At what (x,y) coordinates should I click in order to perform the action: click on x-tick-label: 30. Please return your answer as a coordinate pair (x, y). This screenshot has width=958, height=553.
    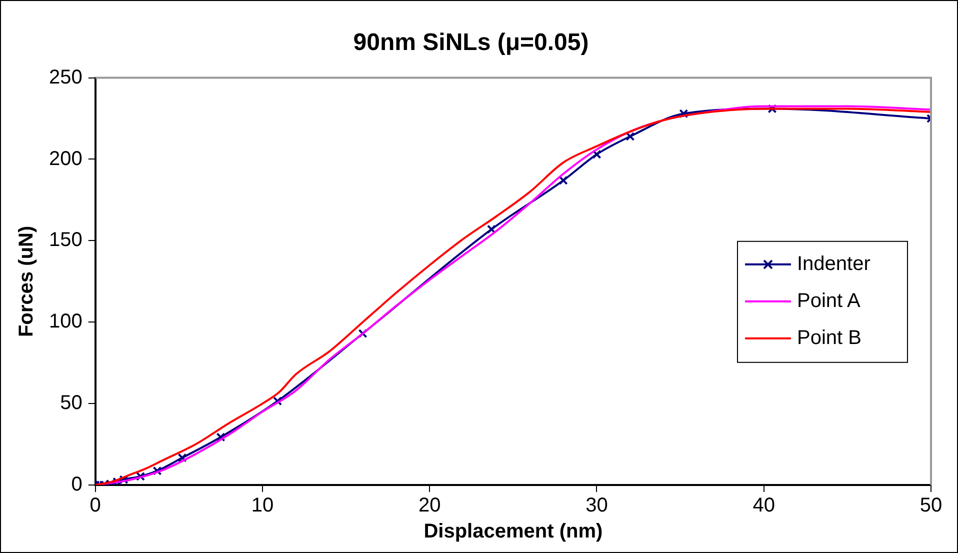
    Looking at the image, I should click on (597, 505).